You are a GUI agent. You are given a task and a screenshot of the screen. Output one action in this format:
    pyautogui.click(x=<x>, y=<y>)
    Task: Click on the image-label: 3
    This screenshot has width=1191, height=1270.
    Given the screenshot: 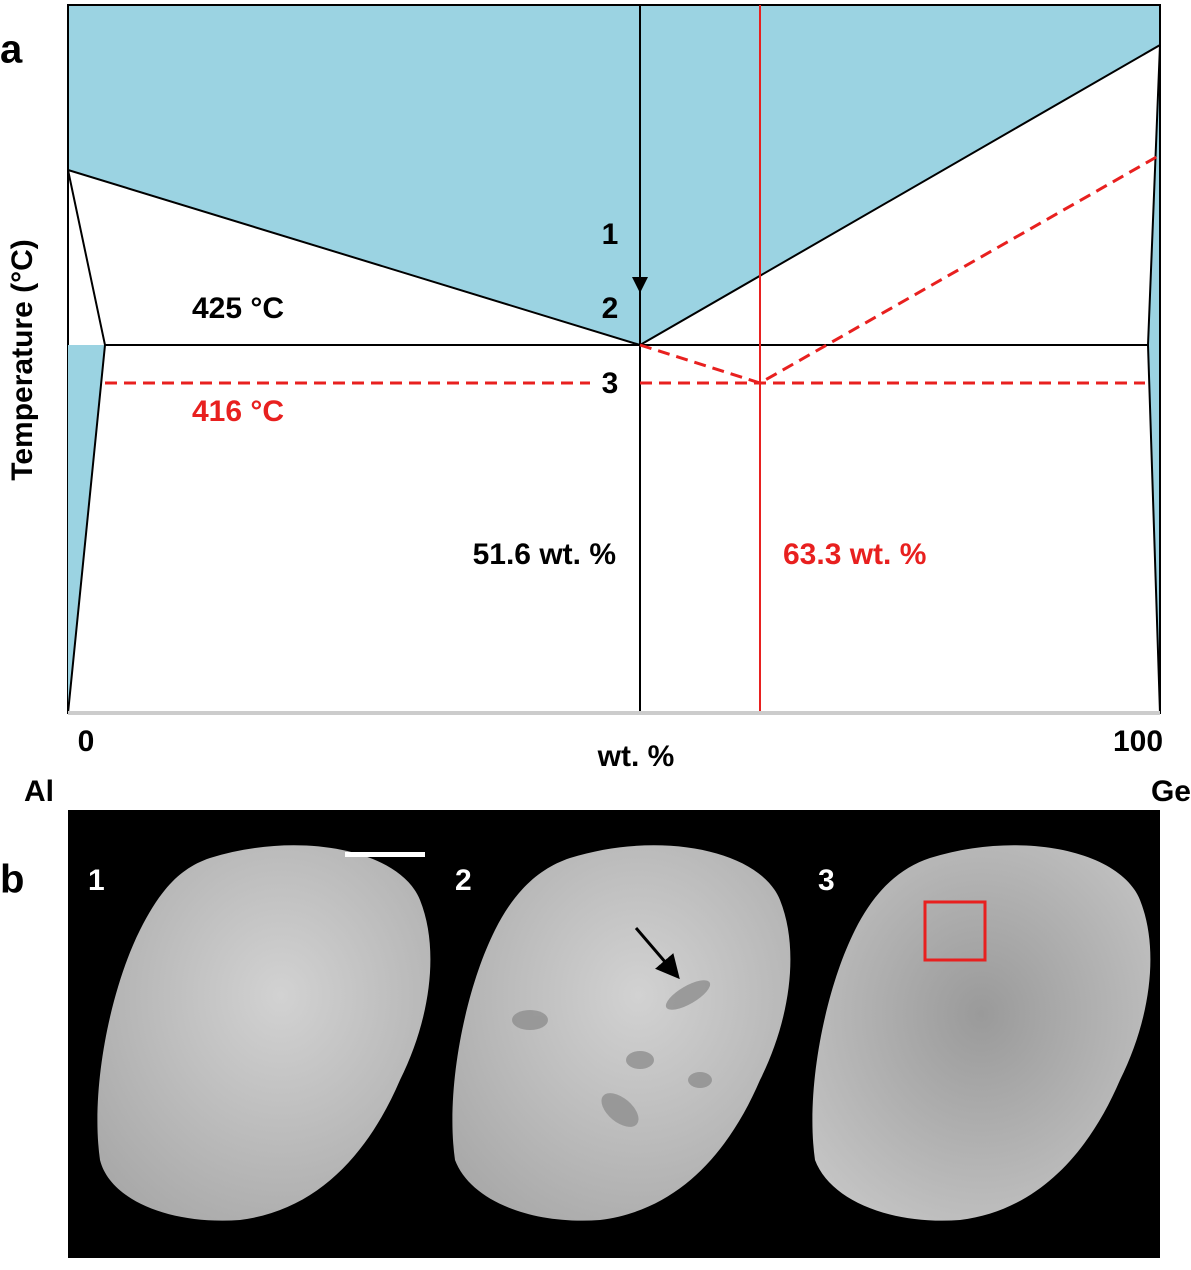 What is the action you would take?
    pyautogui.click(x=826, y=880)
    